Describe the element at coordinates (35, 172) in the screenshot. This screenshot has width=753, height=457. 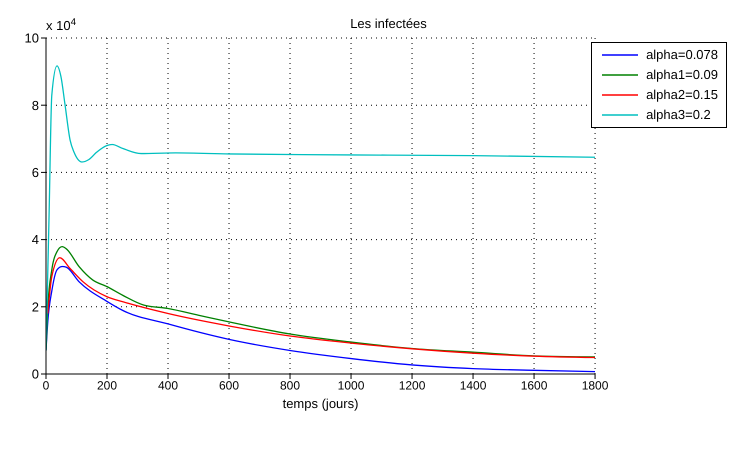
I see `y-tick-label: 6` at that location.